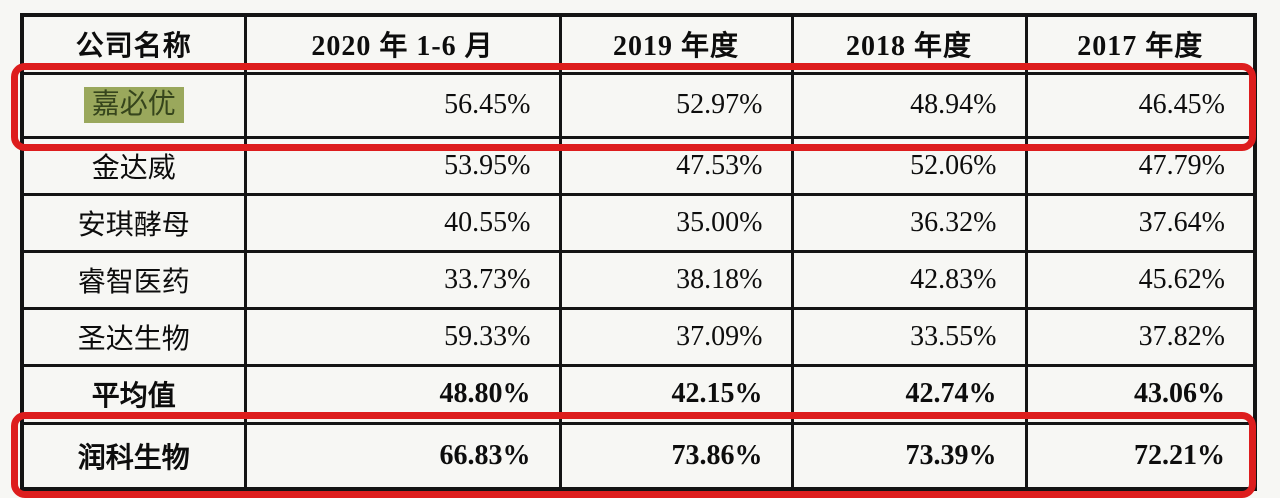 This screenshot has height=498, width=1280. Describe the element at coordinates (133, 222) in the screenshot. I see `company-name-cell: 安琪酵母` at that location.